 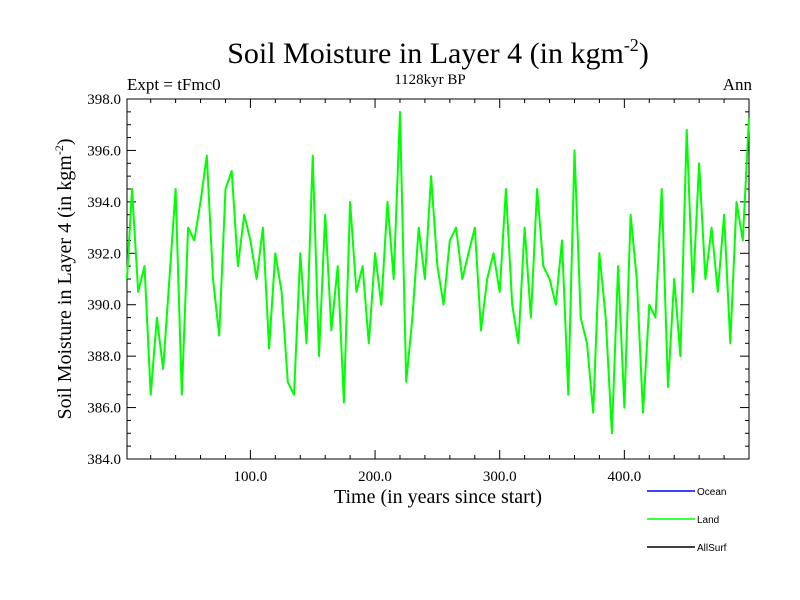 I want to click on x-axis-label: Time (in years since start), so click(x=438, y=497).